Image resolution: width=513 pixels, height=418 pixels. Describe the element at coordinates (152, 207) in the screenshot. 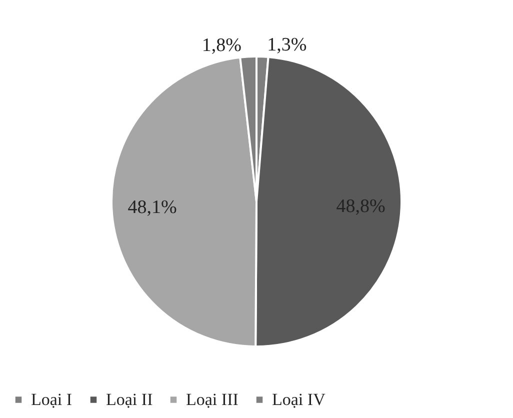

I see `data-label: 48,1%` at that location.